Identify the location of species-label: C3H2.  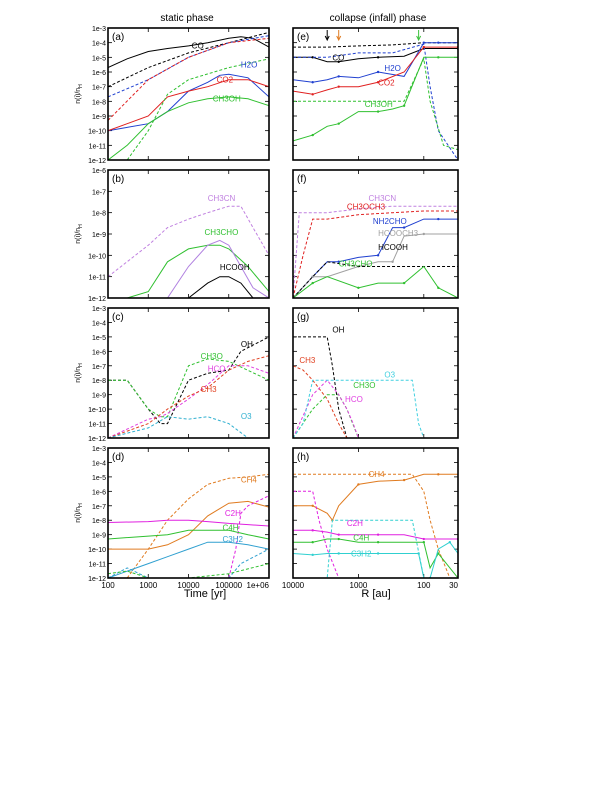
(233, 539).